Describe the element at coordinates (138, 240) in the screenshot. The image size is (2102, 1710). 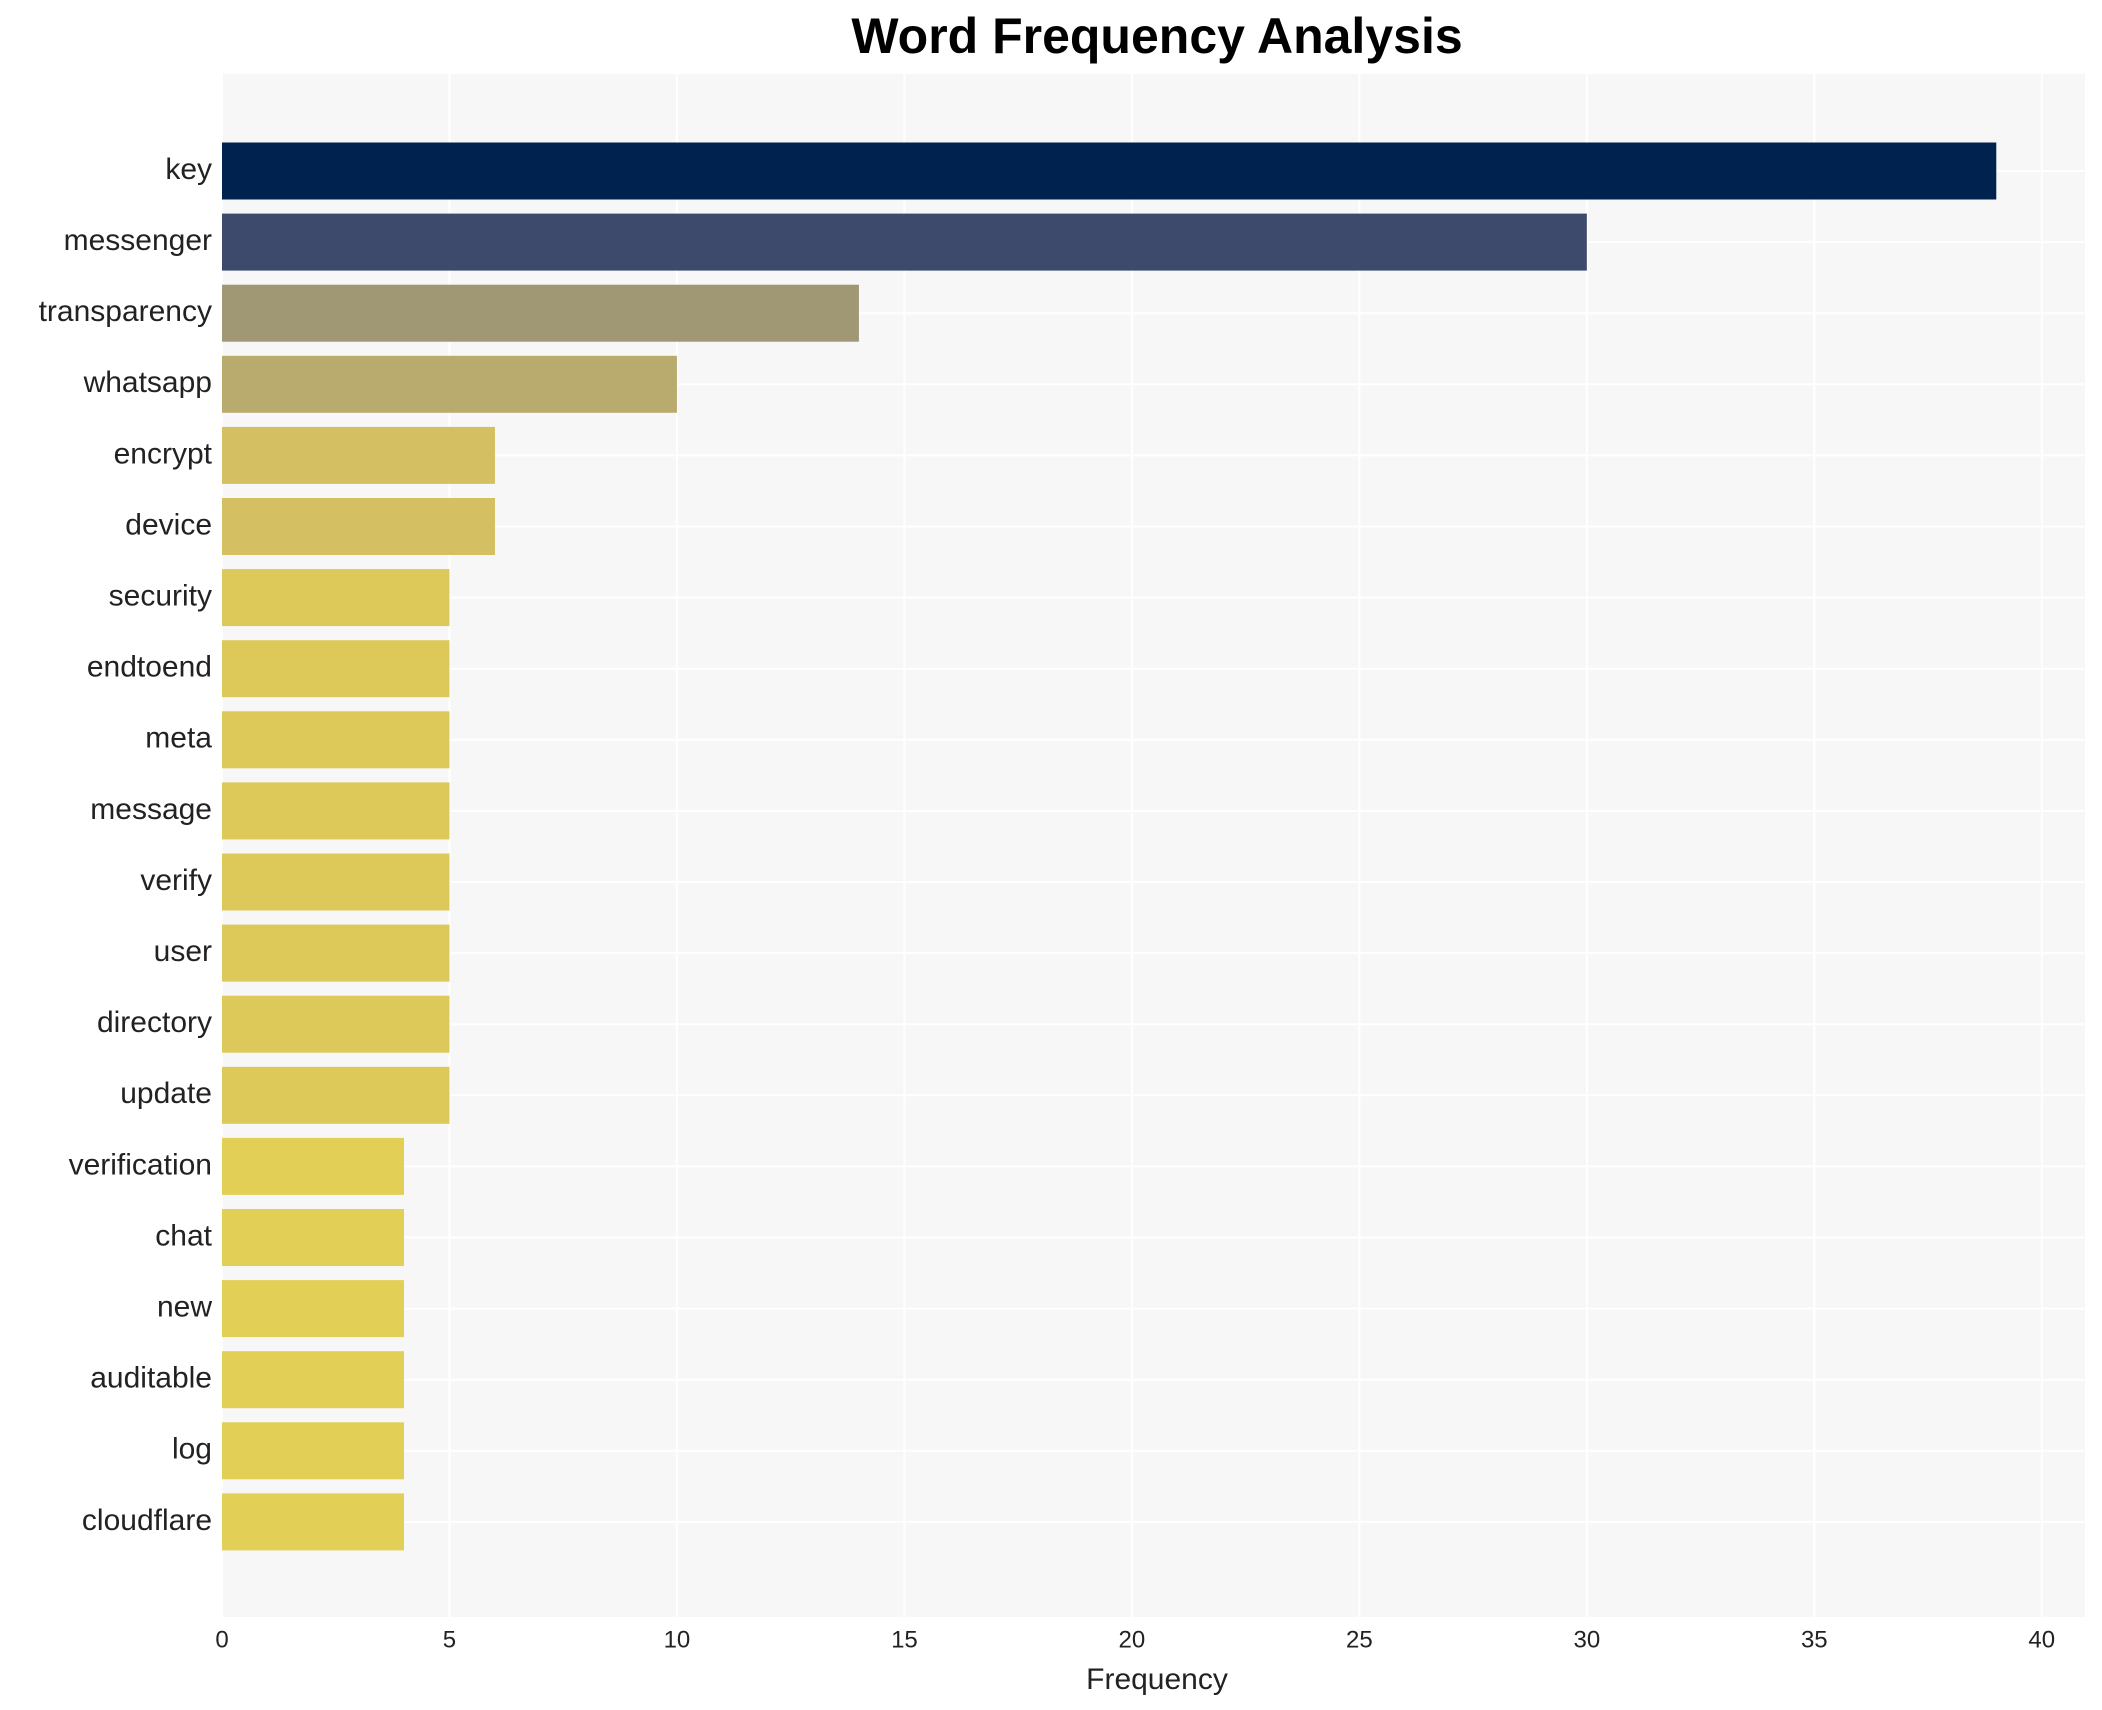
I see `y-tick-label: messenger` at that location.